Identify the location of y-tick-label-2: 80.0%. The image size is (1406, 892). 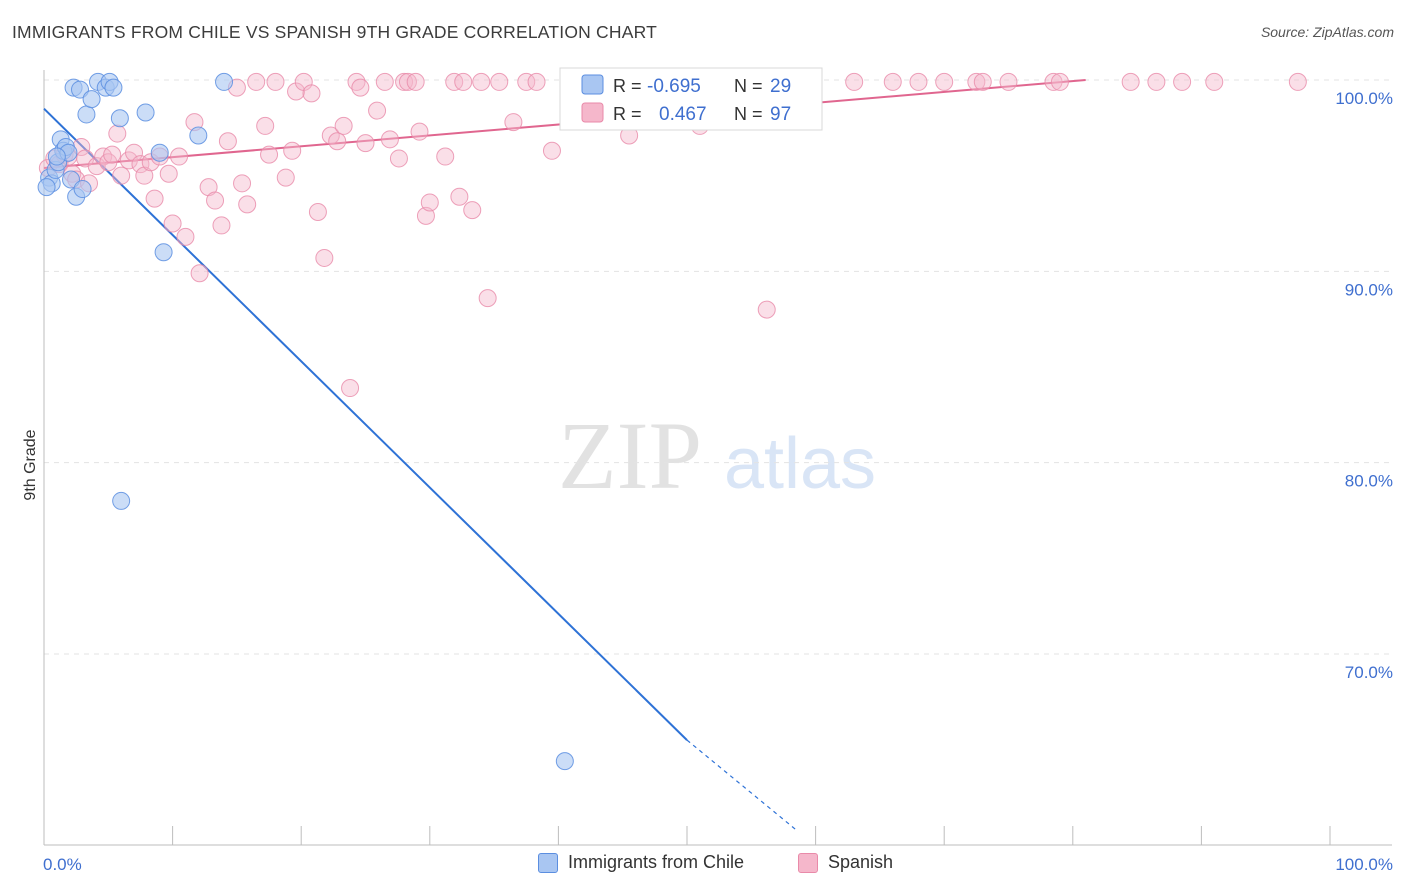
(1369, 481).